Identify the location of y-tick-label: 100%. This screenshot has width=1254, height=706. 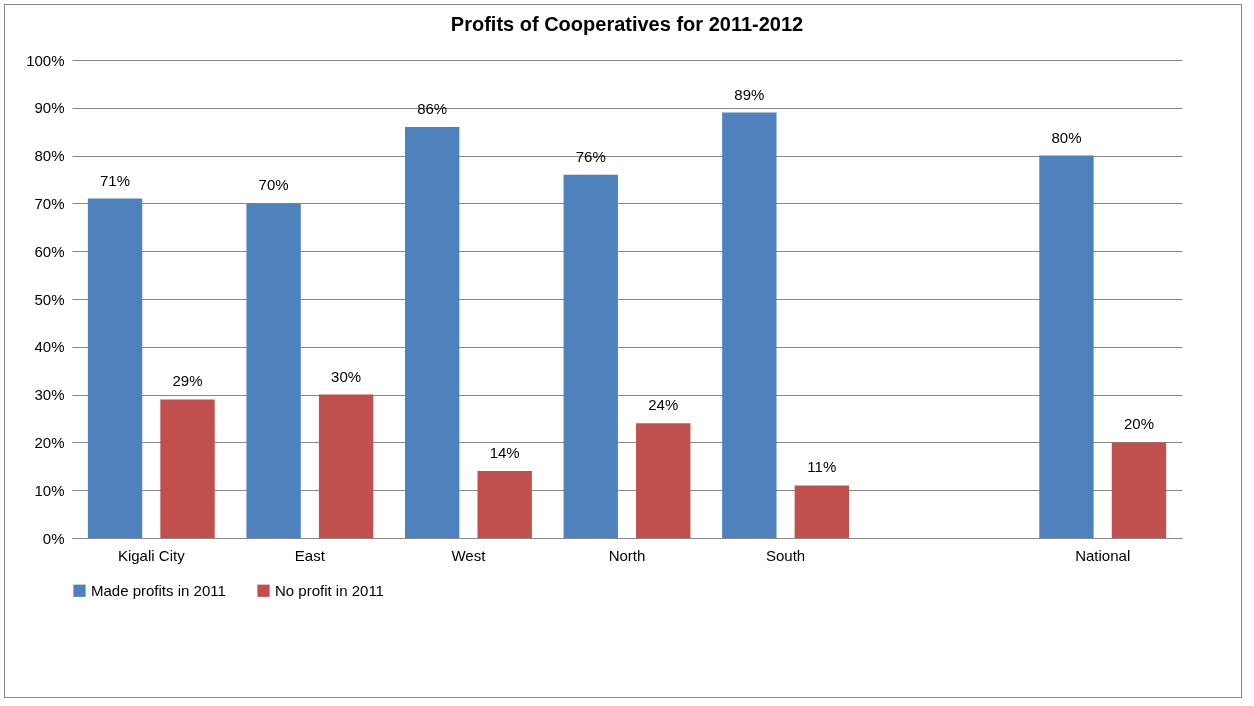
(45, 60).